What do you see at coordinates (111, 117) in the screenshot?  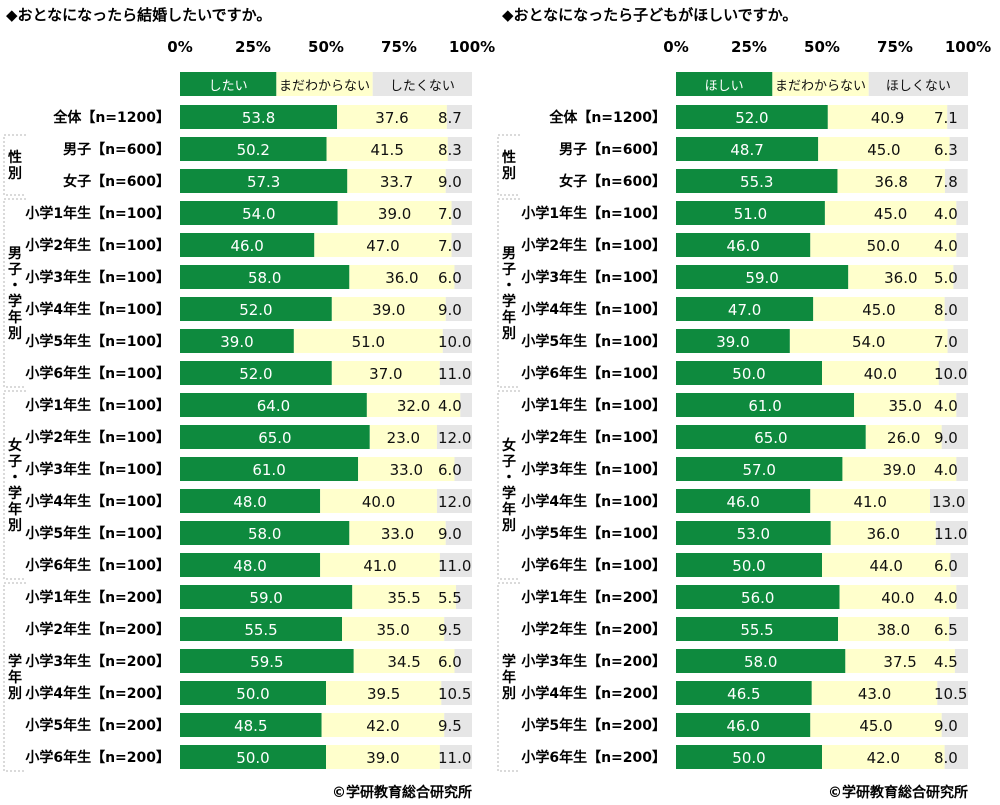 I see `row-label: 全体【n=1200】` at bounding box center [111, 117].